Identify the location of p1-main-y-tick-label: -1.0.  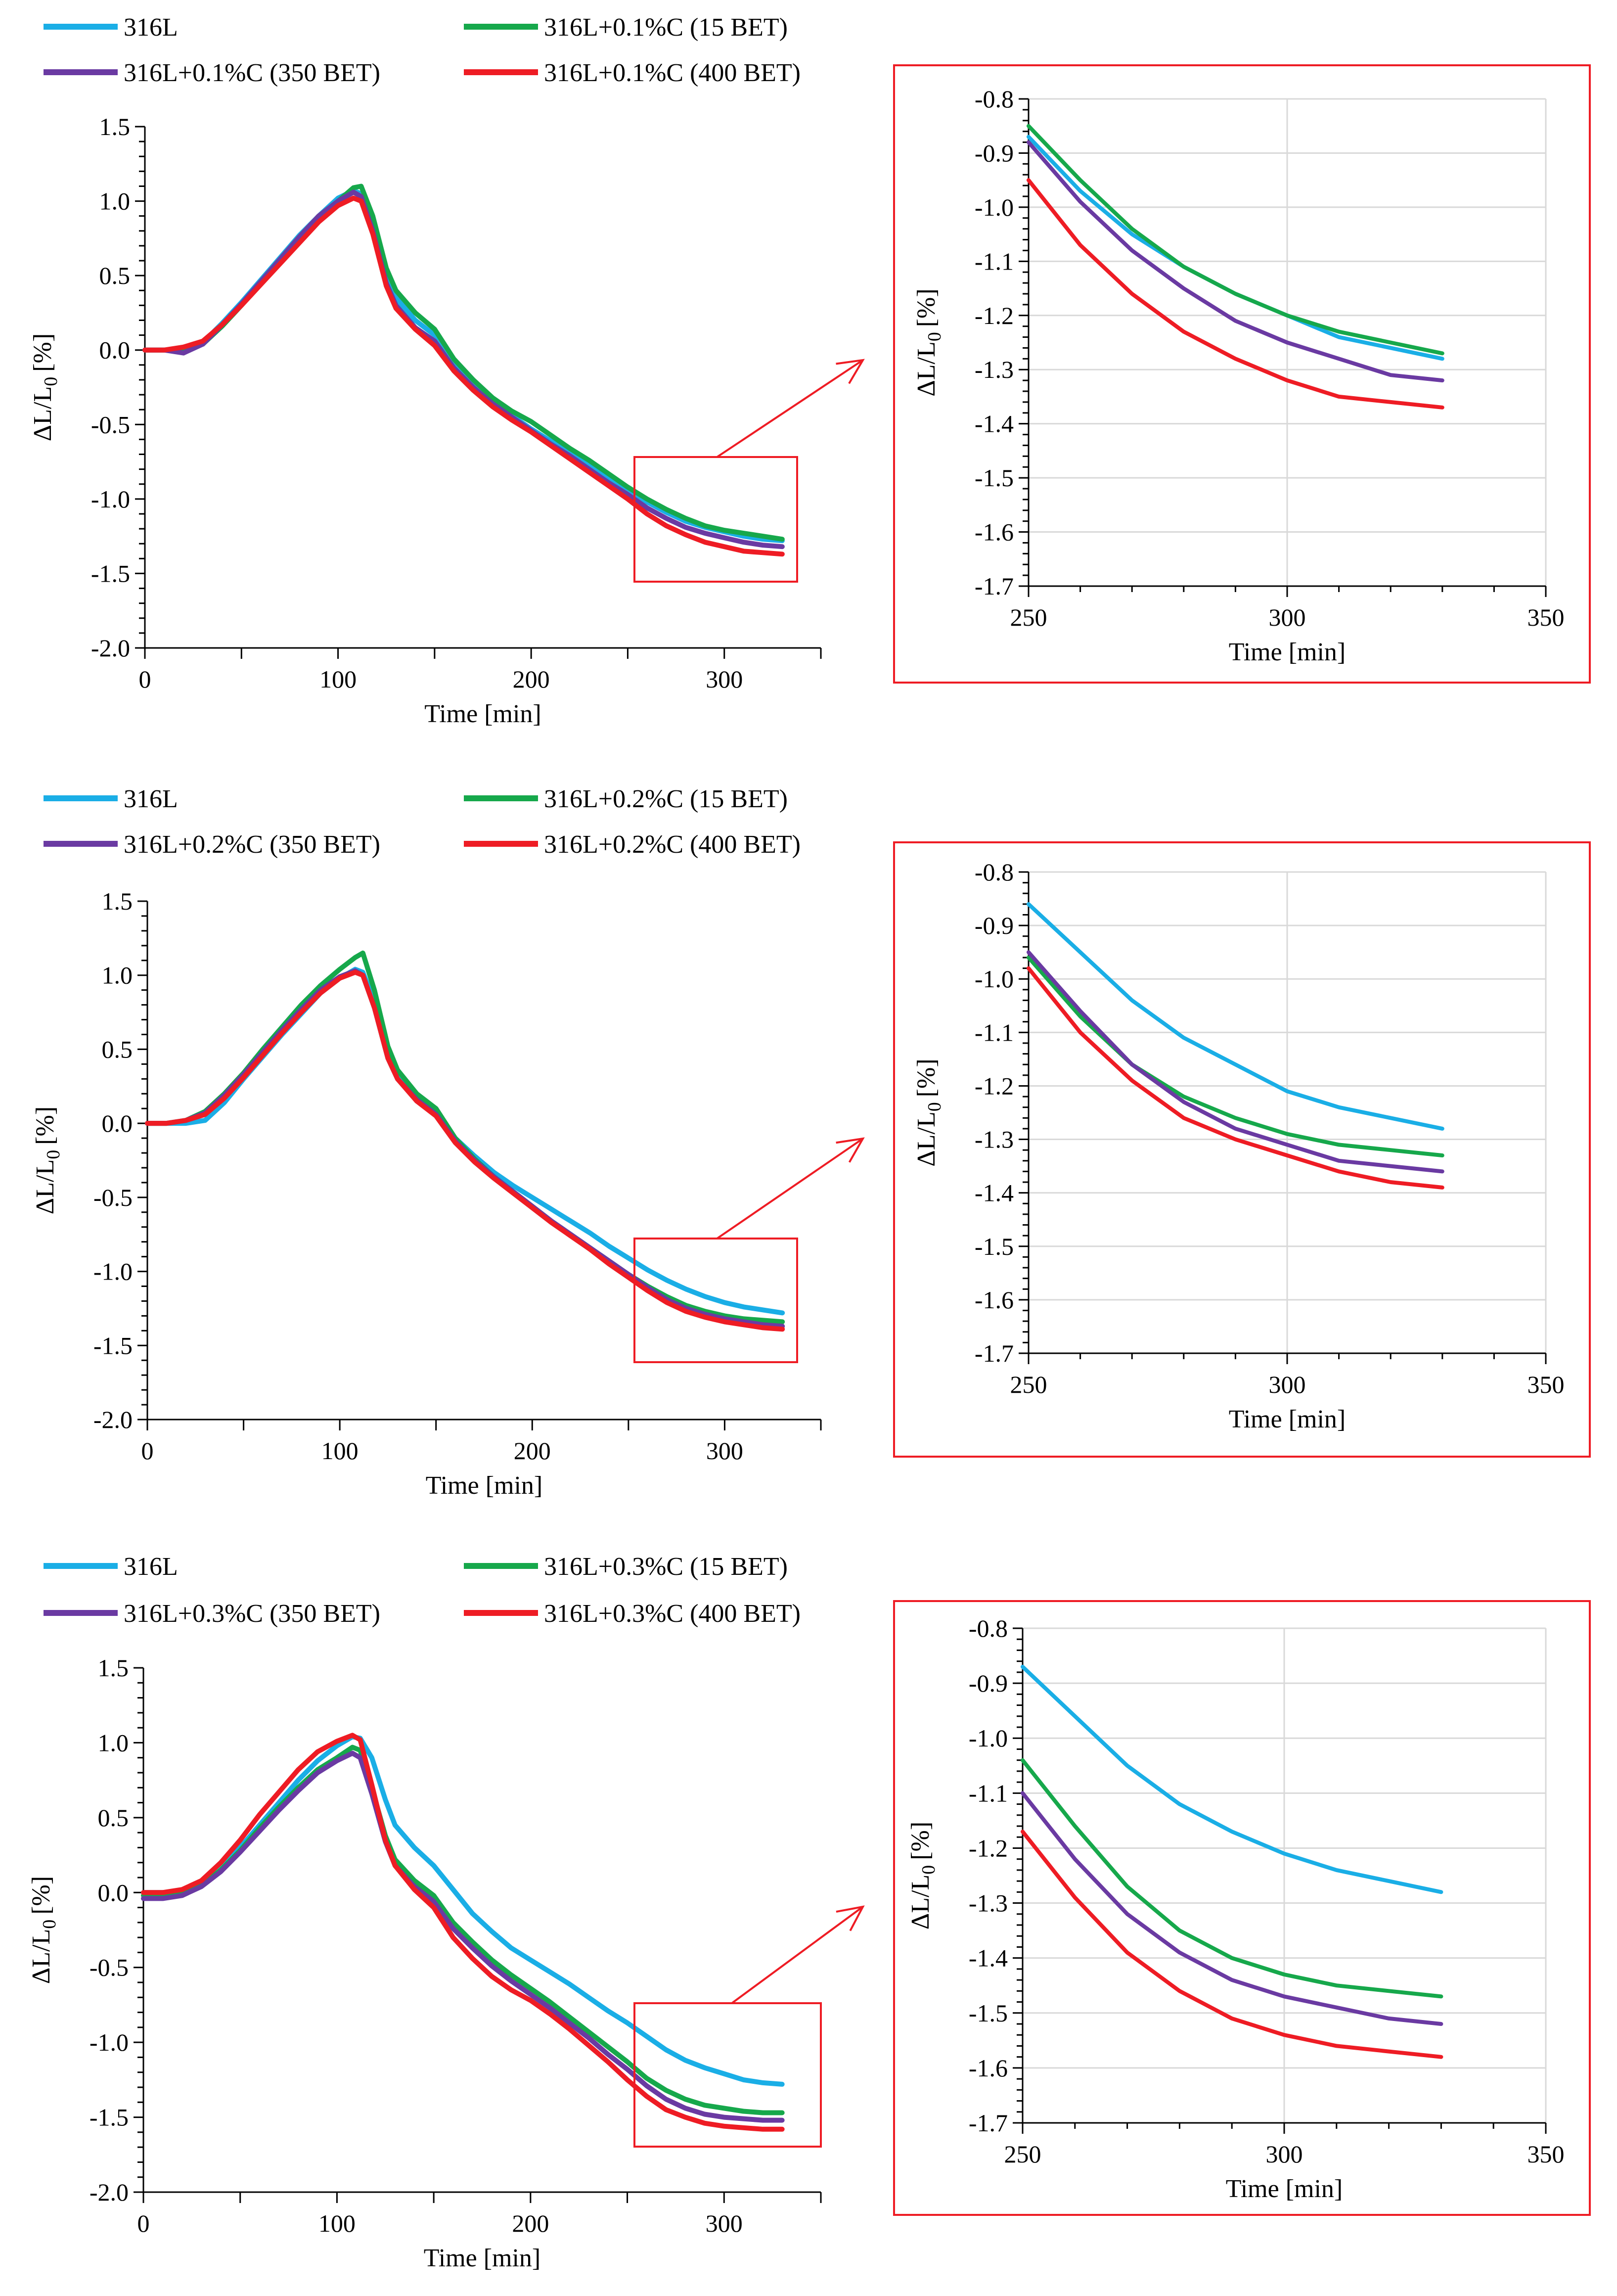
(110, 499).